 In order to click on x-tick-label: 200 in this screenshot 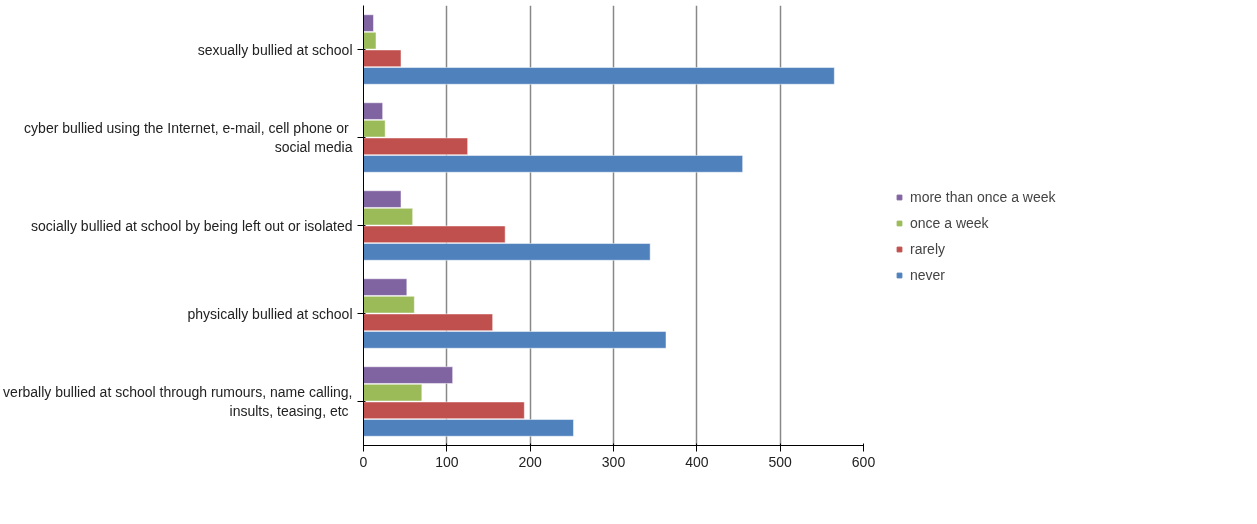, I will do `click(530, 461)`.